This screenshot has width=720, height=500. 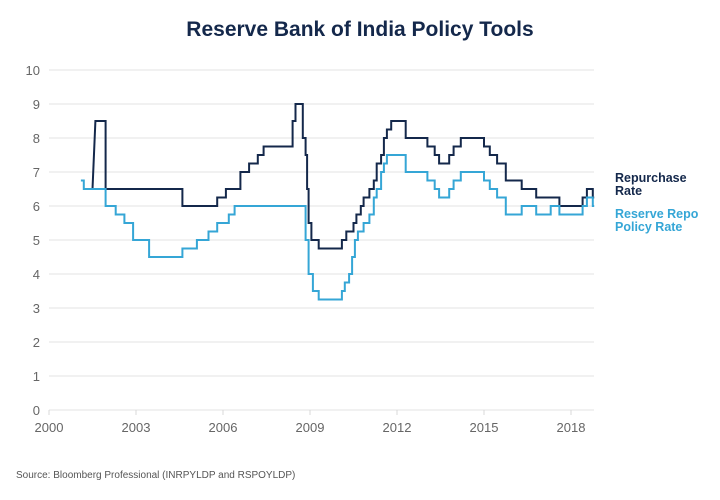 I want to click on legend-label: Reserve Repo, so click(x=657, y=214).